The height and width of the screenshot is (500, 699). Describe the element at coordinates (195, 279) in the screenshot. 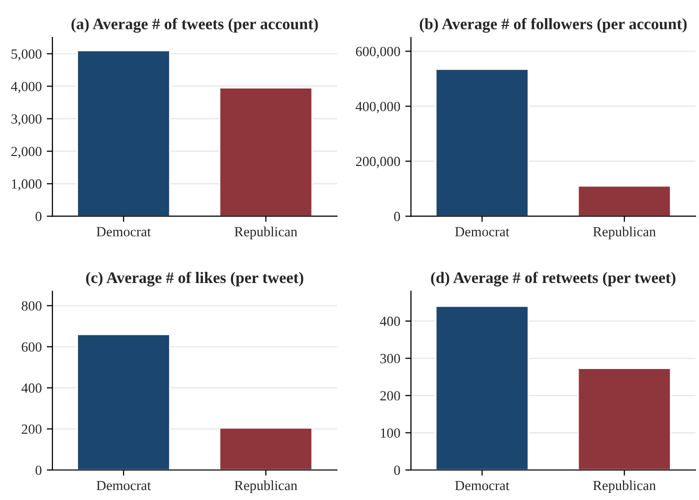

I see `chart-title: (c) Average # of likes (per tweet)` at that location.